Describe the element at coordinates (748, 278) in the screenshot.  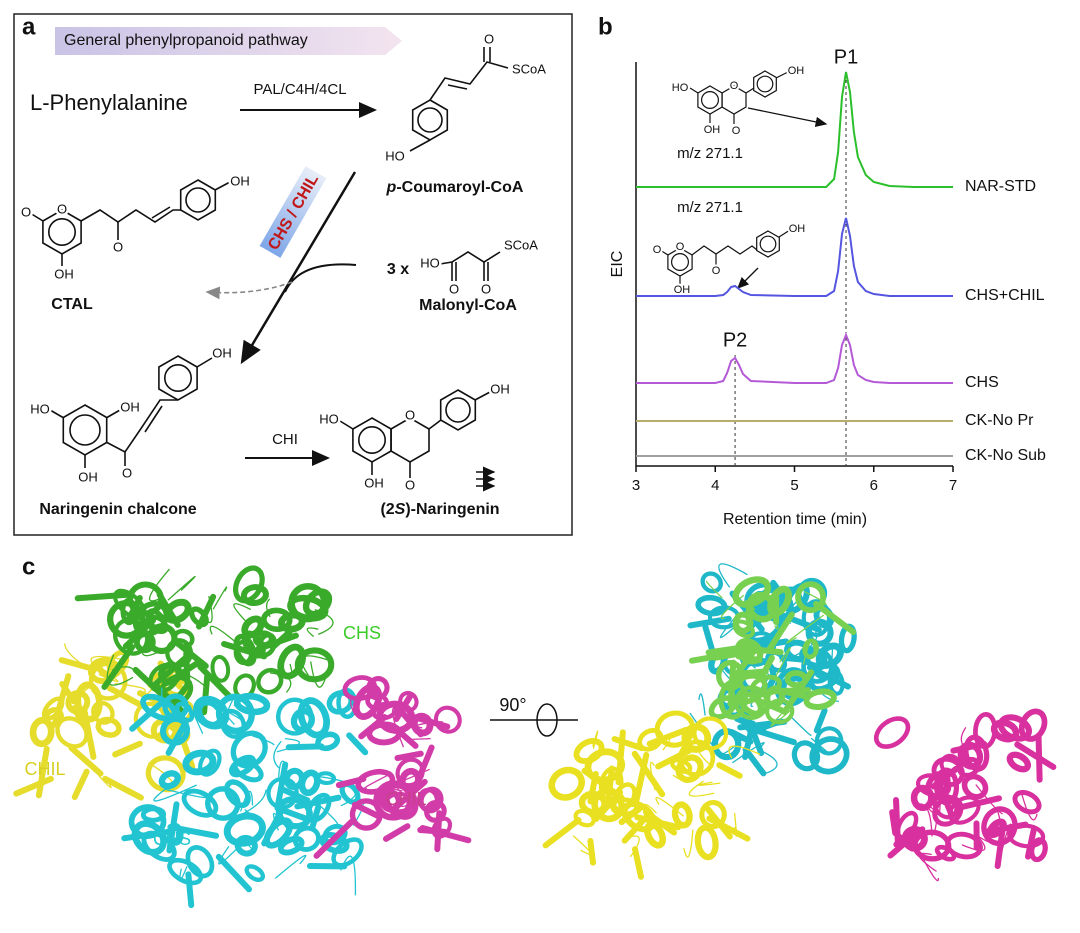
I see `annotation-arrow` at that location.